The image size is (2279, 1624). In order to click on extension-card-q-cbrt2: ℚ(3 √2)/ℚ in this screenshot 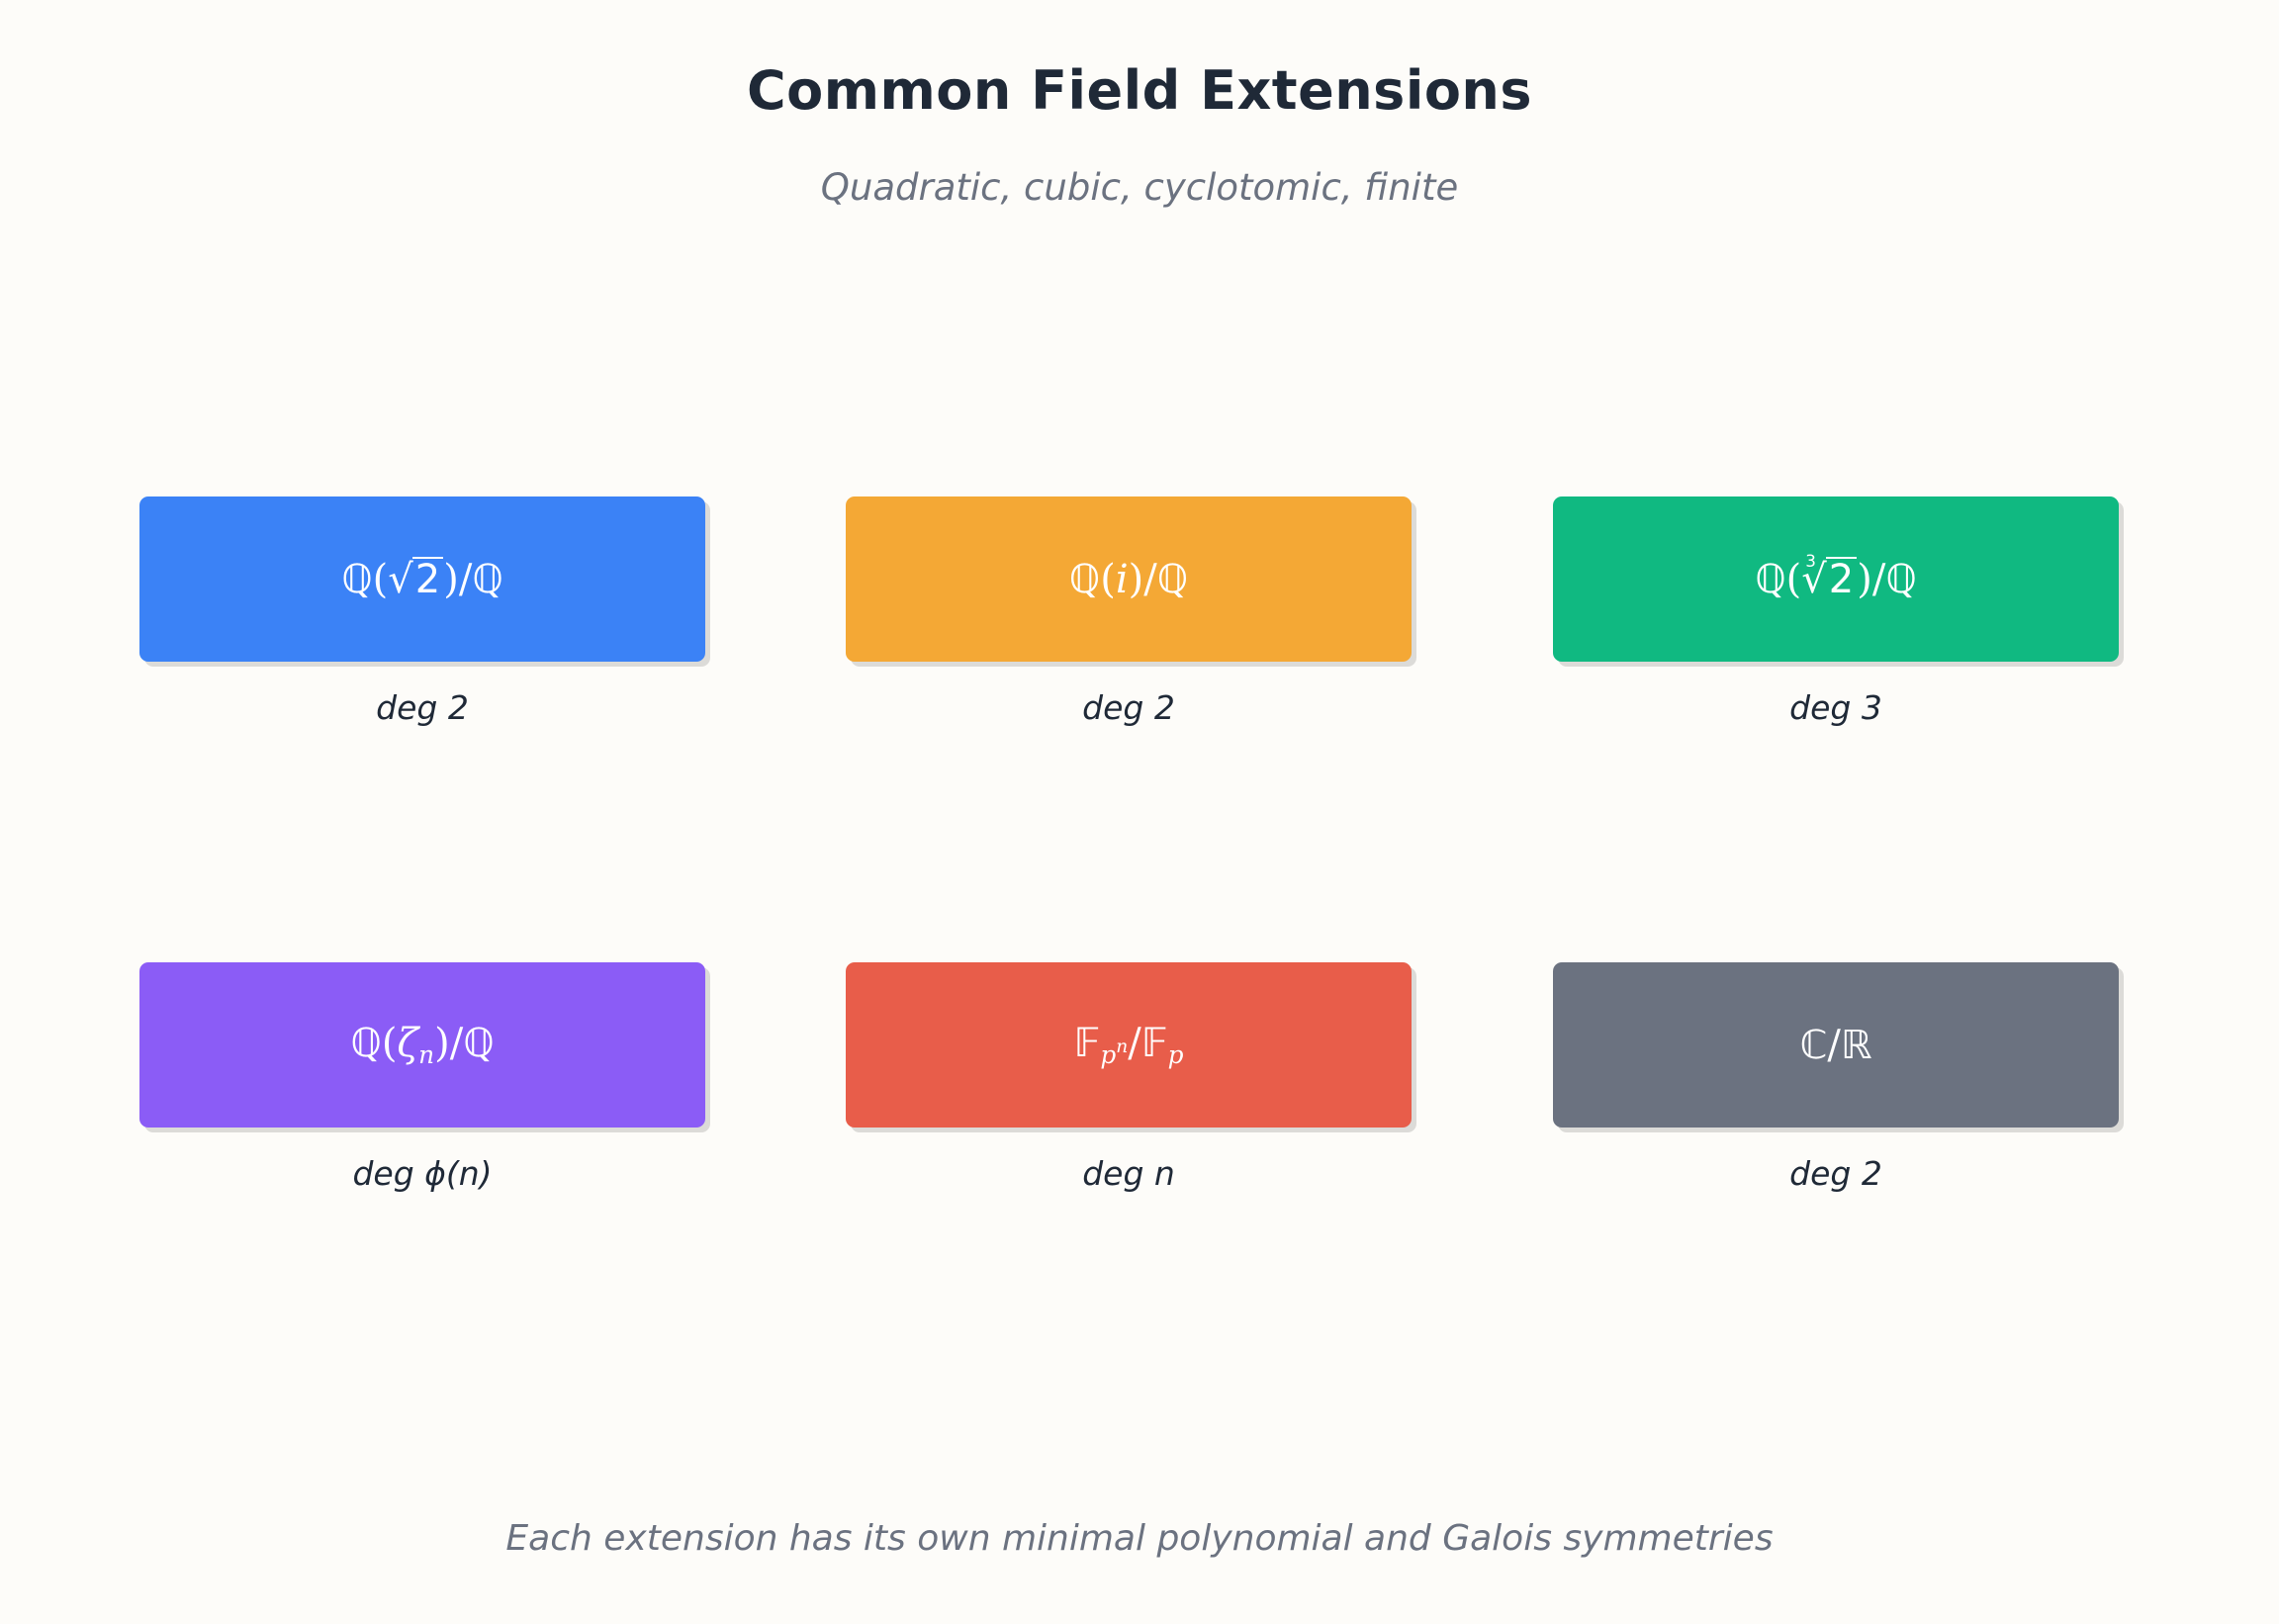, I will do `click(1836, 579)`.